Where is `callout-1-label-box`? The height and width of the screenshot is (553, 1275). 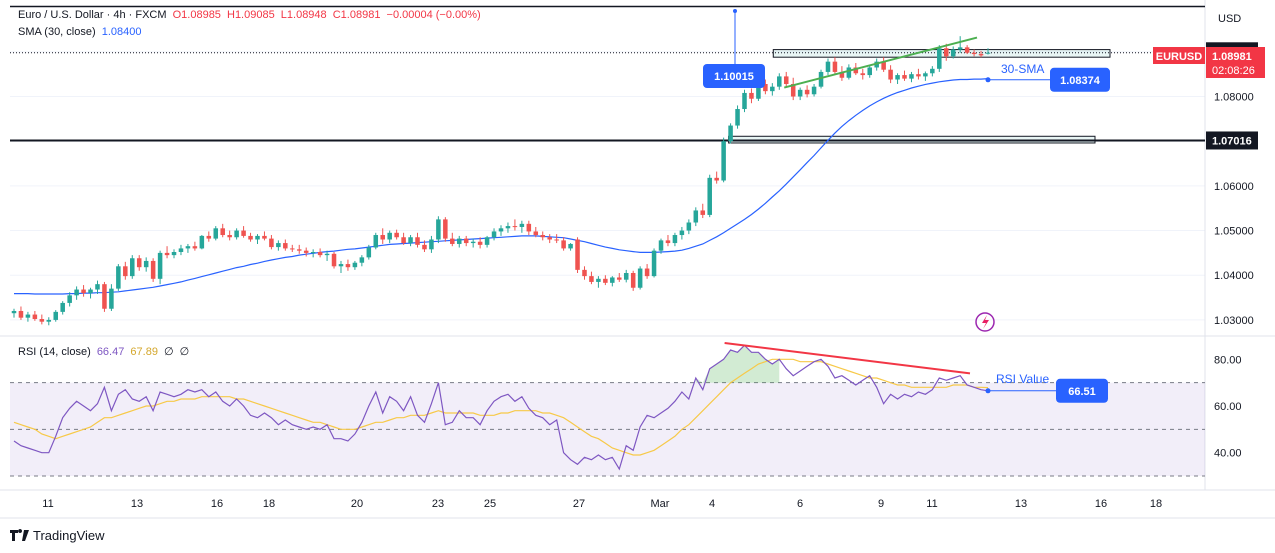 callout-1-label-box is located at coordinates (734, 76).